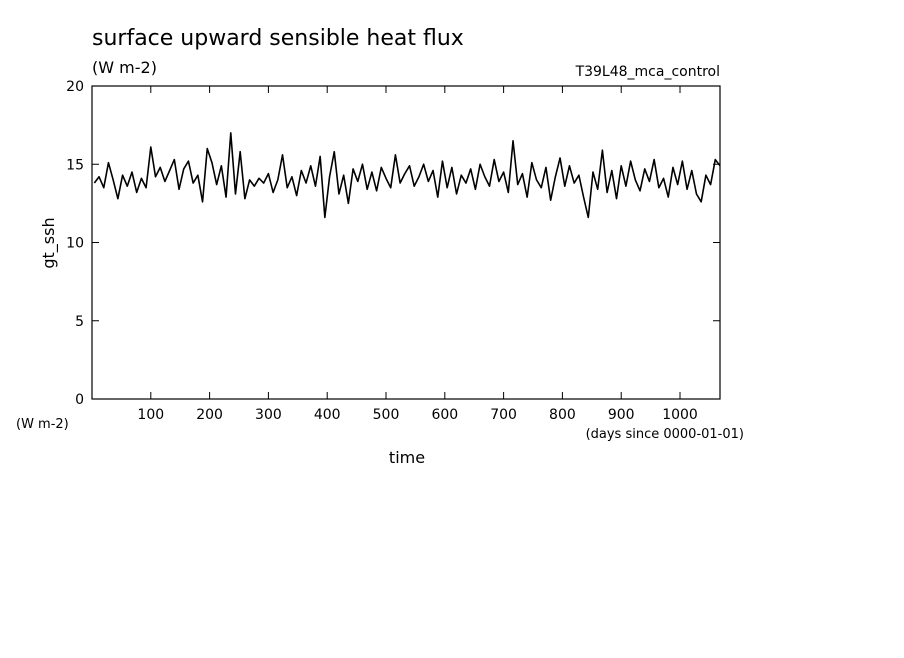  What do you see at coordinates (124, 67) in the screenshot?
I see `chart-subtitle: (W m-2)` at bounding box center [124, 67].